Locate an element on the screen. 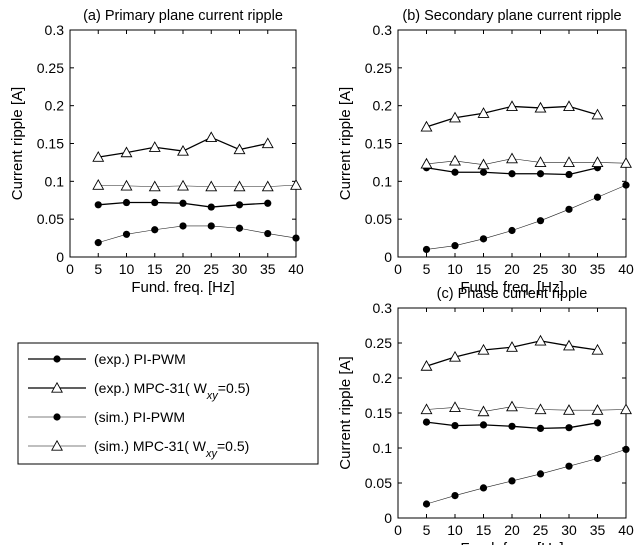 The width and height of the screenshot is (640, 545). legend-label: (exp.) PI-PWM is located at coordinates (140, 359).